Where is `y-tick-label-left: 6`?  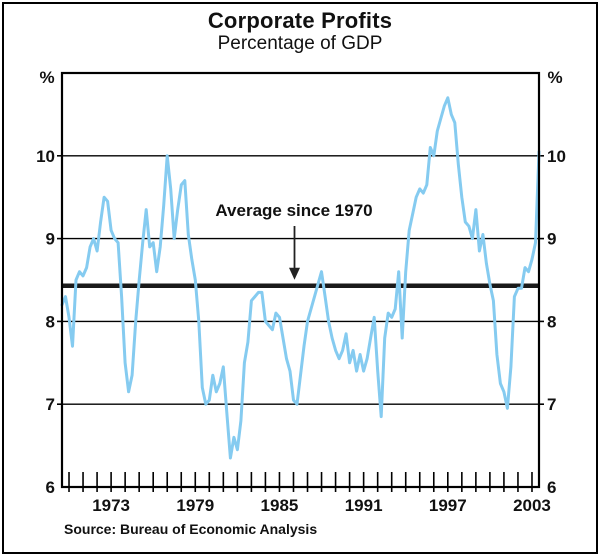
y-tick-label-left: 6 is located at coordinates (50, 487).